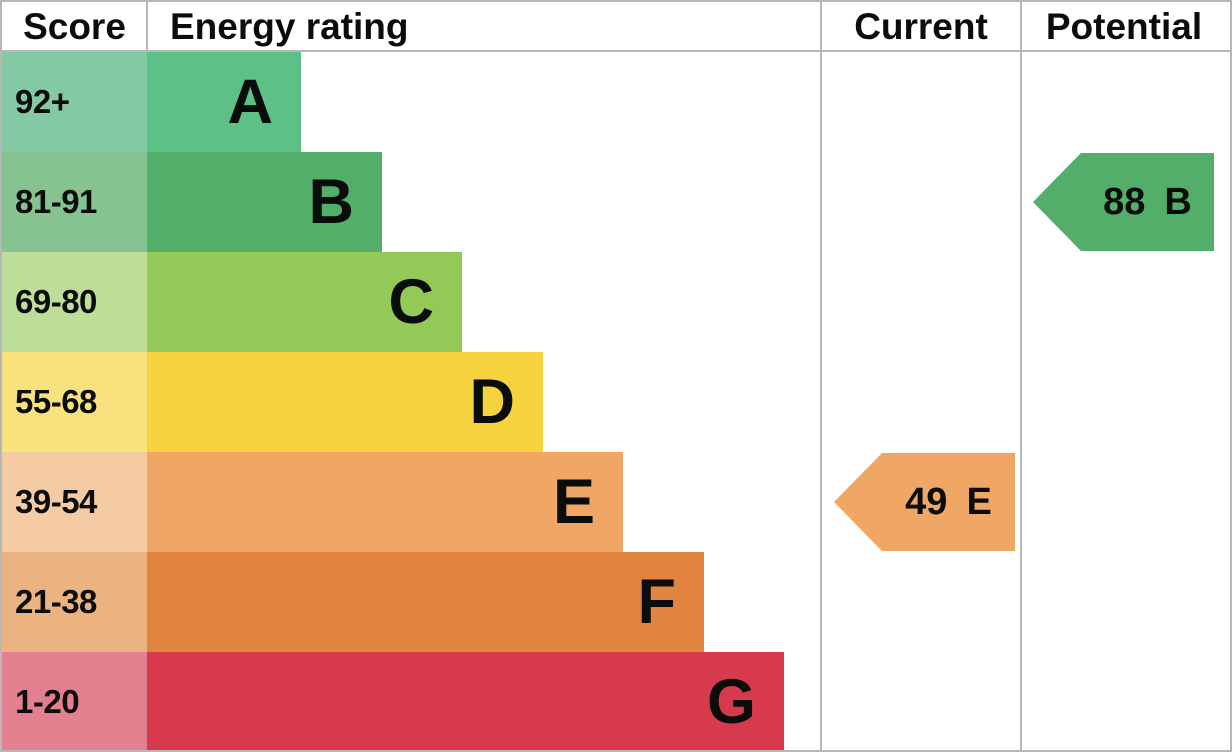 The image size is (1232, 752). I want to click on score-range-label: 81-91, so click(56, 201).